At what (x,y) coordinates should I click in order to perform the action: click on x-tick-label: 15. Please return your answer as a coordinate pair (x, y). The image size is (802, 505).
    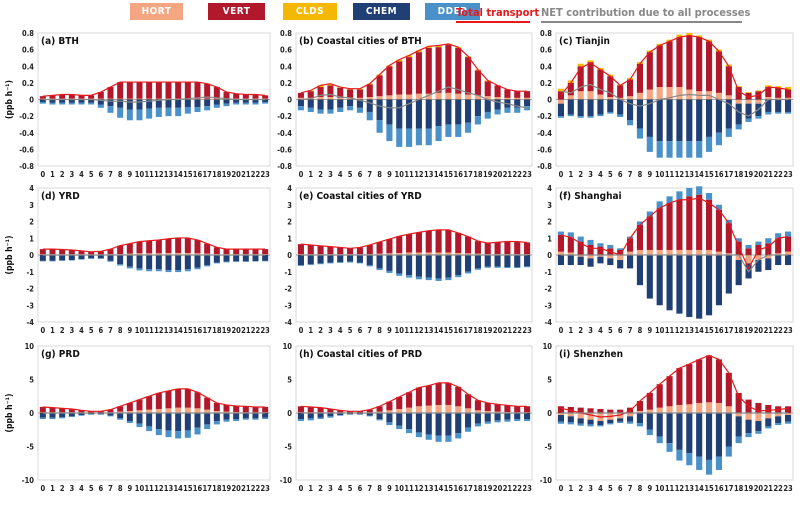
    Looking at the image, I should click on (709, 330).